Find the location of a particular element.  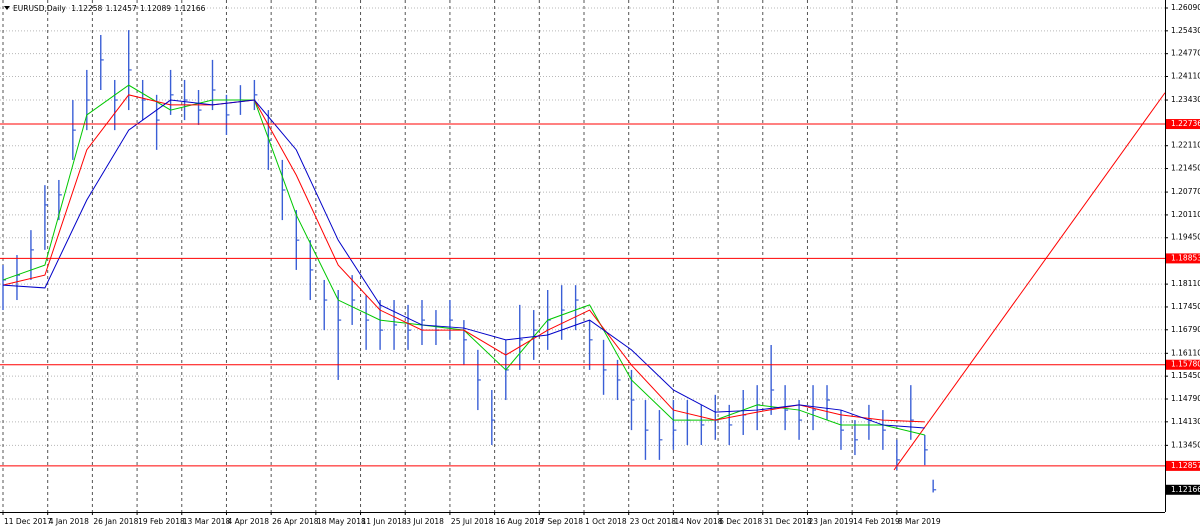

symbol-menu-icon is located at coordinates (7, 8).